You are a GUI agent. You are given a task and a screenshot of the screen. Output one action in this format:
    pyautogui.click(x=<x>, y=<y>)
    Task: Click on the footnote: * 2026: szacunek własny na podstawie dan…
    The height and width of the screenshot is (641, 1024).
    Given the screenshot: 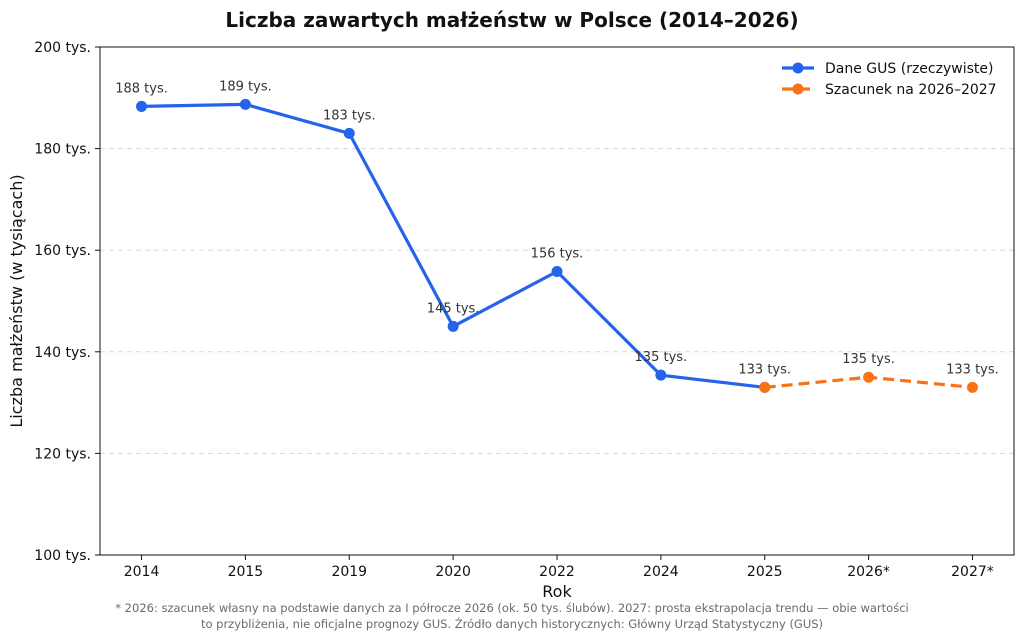 What is the action you would take?
    pyautogui.click(x=512, y=616)
    